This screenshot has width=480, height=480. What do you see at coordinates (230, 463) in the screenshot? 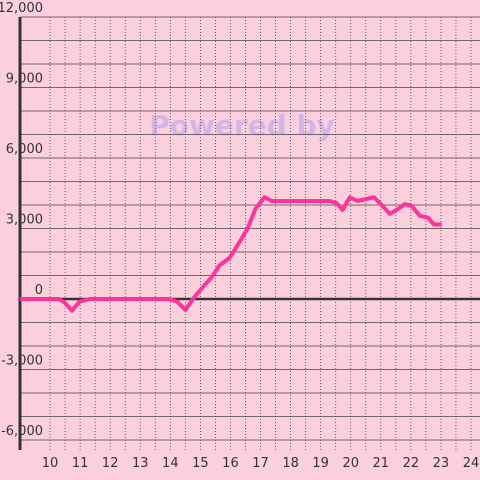
I see `x-tick-label: 16` at bounding box center [230, 463].